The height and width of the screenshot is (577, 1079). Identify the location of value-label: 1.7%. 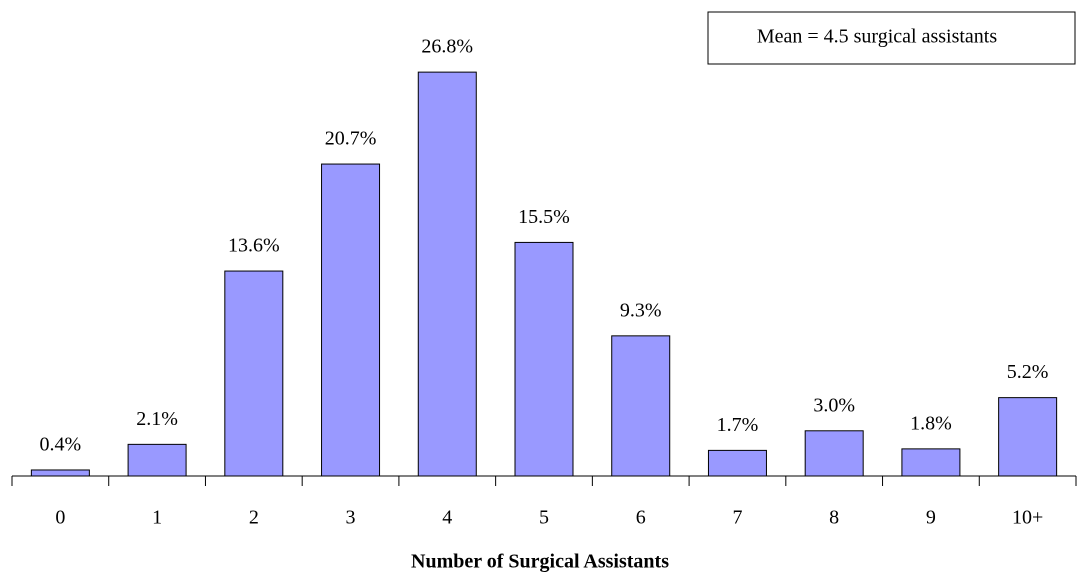
(738, 425).